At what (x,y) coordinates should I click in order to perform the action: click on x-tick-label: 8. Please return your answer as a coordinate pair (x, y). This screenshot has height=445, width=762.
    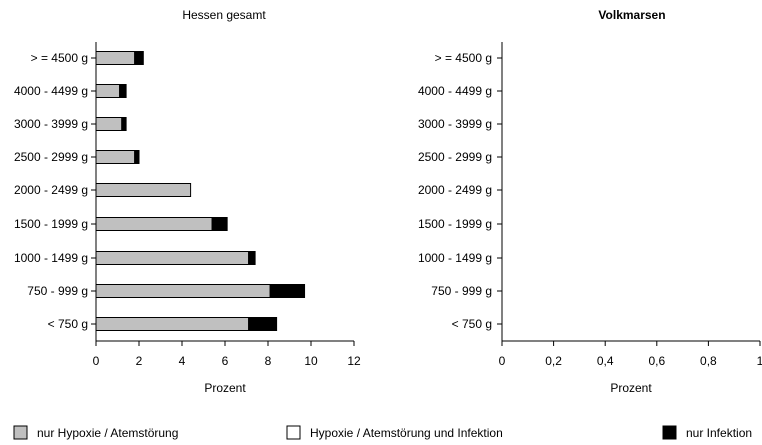
    Looking at the image, I should click on (268, 361).